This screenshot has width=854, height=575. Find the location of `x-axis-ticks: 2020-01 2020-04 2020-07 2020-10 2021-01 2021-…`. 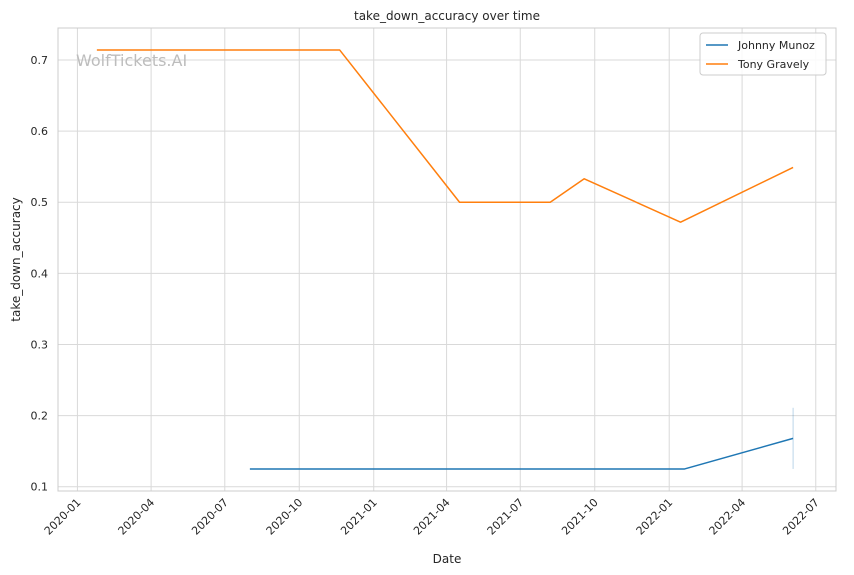

x-axis-ticks: 2020-01 2020-04 2020-07 2020-10 2021-01 2021-… is located at coordinates (432, 517).